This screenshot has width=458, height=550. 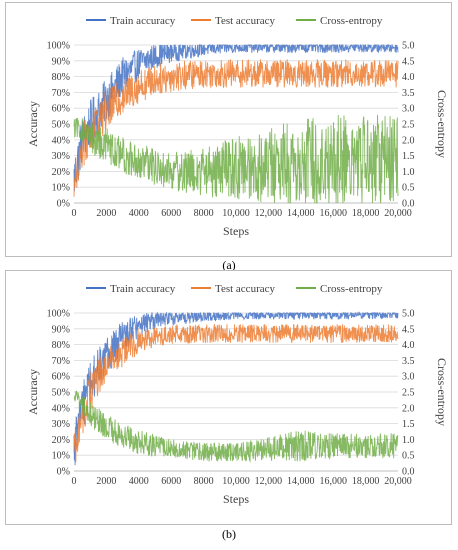 What do you see at coordinates (106, 481) in the screenshot?
I see `x-tick-label: 2000` at bounding box center [106, 481].